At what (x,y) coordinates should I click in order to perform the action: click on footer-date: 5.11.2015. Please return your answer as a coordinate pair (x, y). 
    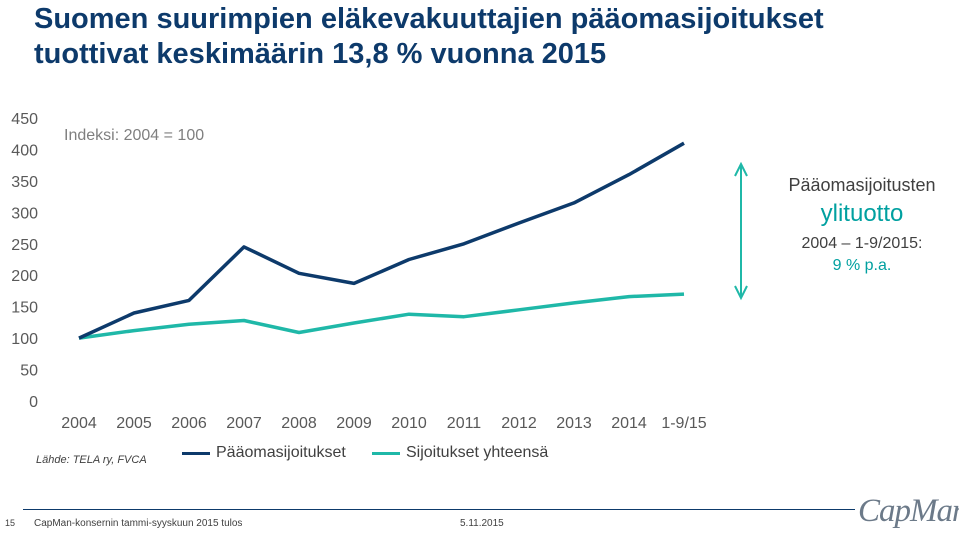
    Looking at the image, I should click on (482, 523).